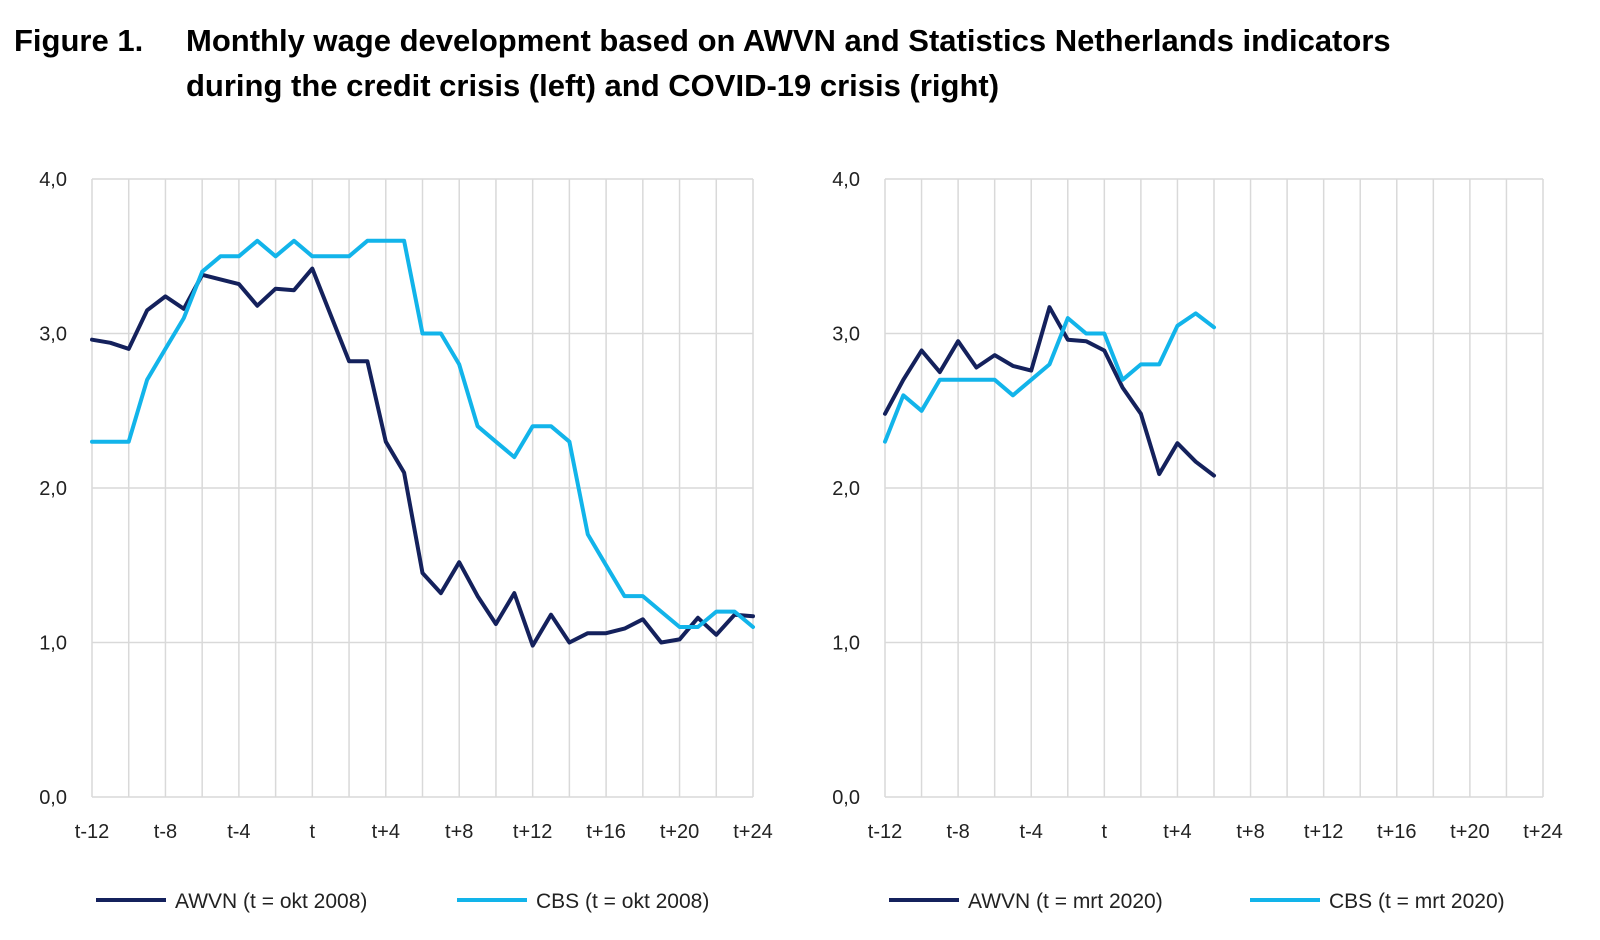 Image resolution: width=1600 pixels, height=940 pixels. What do you see at coordinates (402, 901) in the screenshot?
I see `legend: AWVN (t = okt 2008) CBS (t = okt 2008)` at bounding box center [402, 901].